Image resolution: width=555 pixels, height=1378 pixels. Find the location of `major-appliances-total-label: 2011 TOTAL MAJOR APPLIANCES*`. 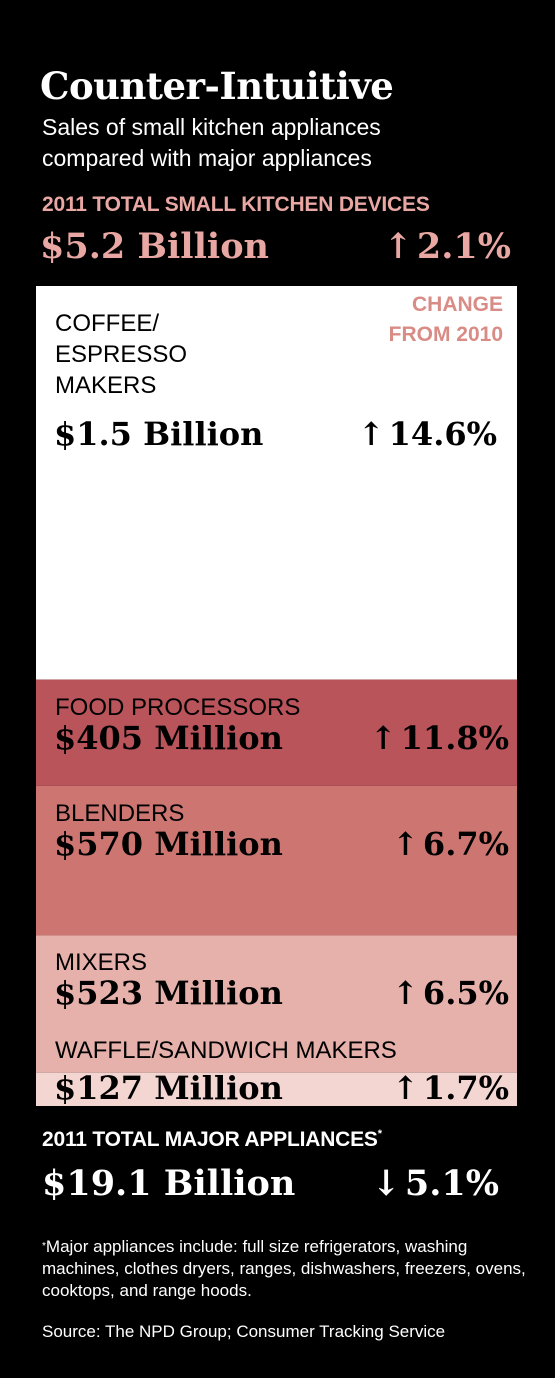

major-appliances-total-label: 2011 TOTAL MAJOR APPLIANCES* is located at coordinates (212, 1140).